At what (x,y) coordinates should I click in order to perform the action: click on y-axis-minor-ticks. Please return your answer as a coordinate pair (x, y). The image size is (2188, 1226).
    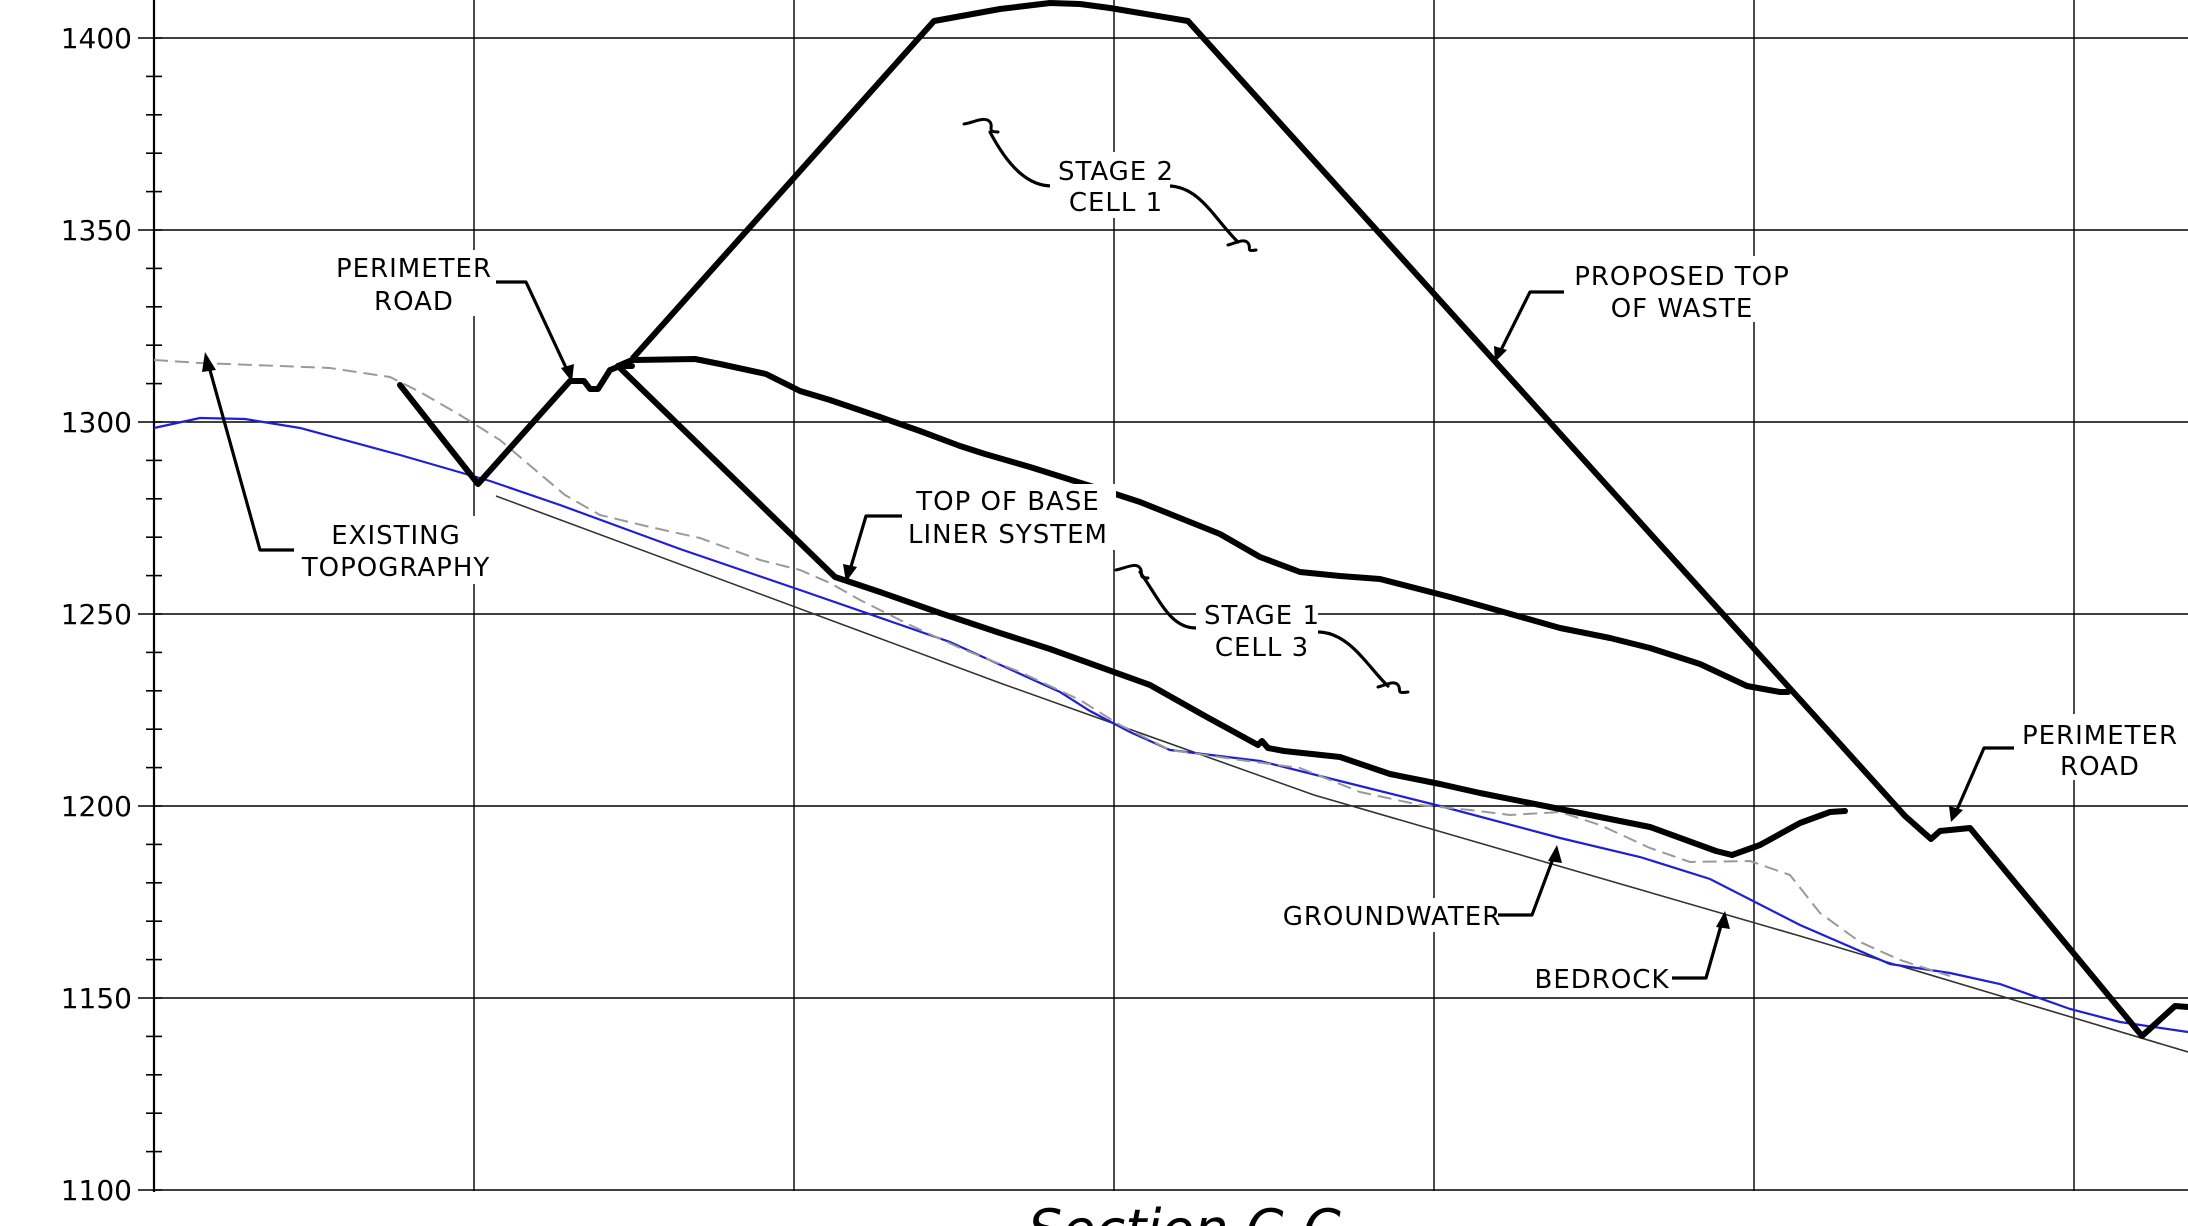
    Looking at the image, I should click on (150, 614).